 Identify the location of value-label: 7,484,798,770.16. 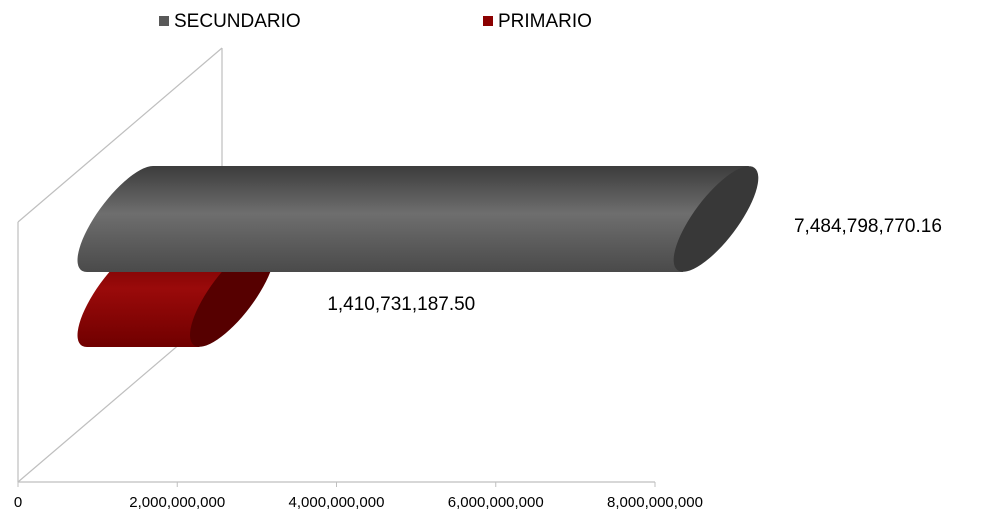
(868, 226).